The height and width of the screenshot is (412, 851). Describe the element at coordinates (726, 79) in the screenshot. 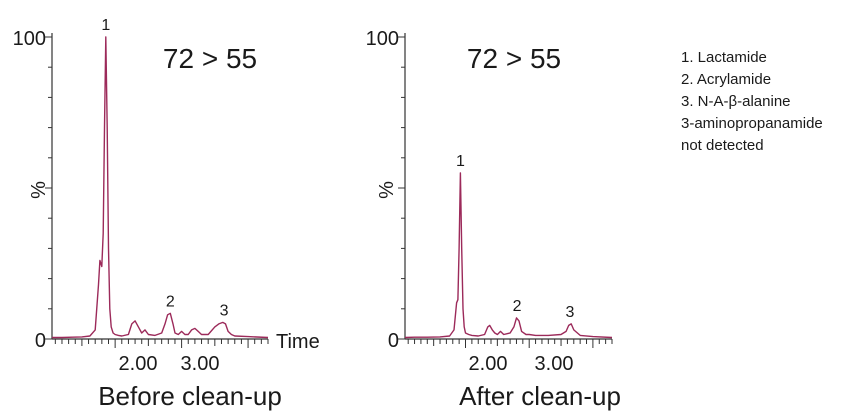

I see `legend-item-acrylamide: 2. Acrylamide` at that location.